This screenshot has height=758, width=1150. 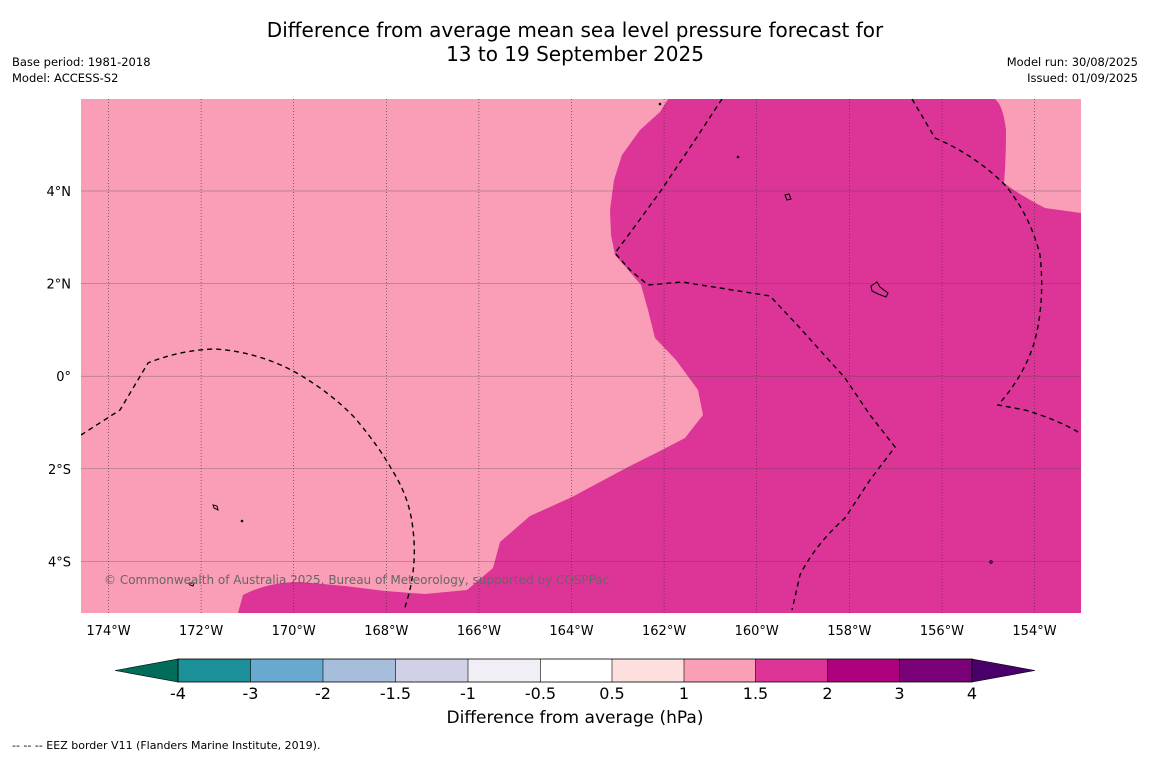 What do you see at coordinates (59, 285) in the screenshot?
I see `latitude-label: 2°N` at bounding box center [59, 285].